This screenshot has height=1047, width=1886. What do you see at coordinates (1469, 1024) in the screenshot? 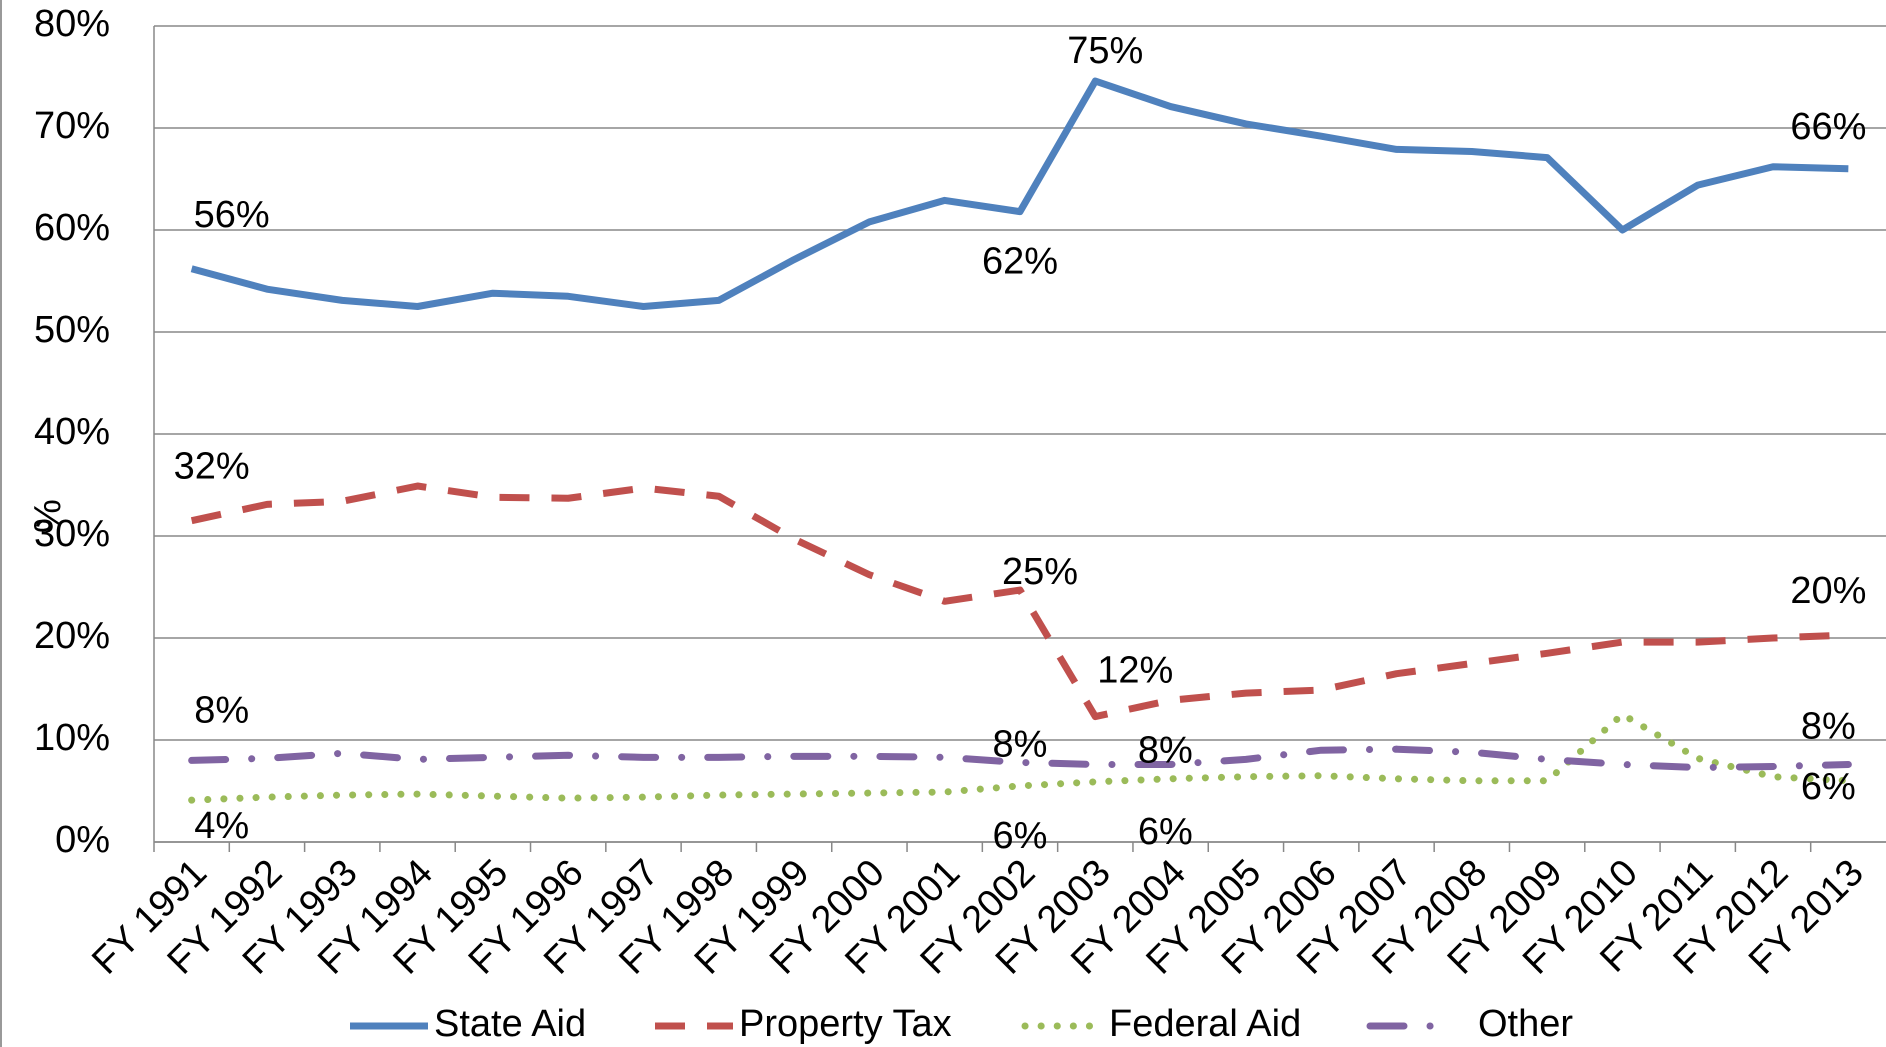
I see `legend-item: Other` at bounding box center [1469, 1024].